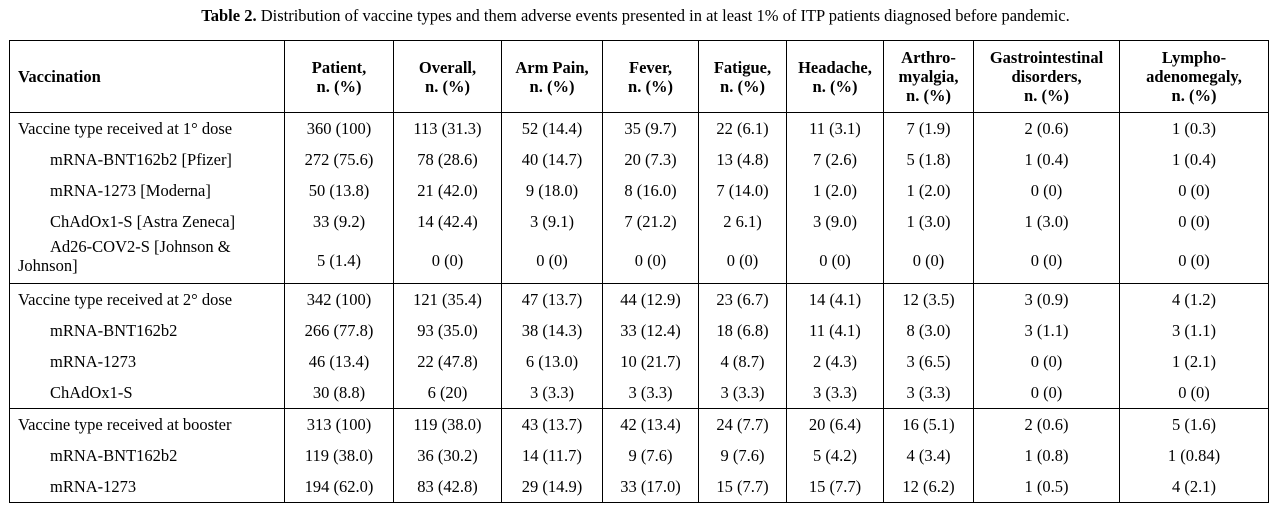  What do you see at coordinates (650, 76) in the screenshot?
I see `header-fever: Fever, n. (%)` at bounding box center [650, 76].